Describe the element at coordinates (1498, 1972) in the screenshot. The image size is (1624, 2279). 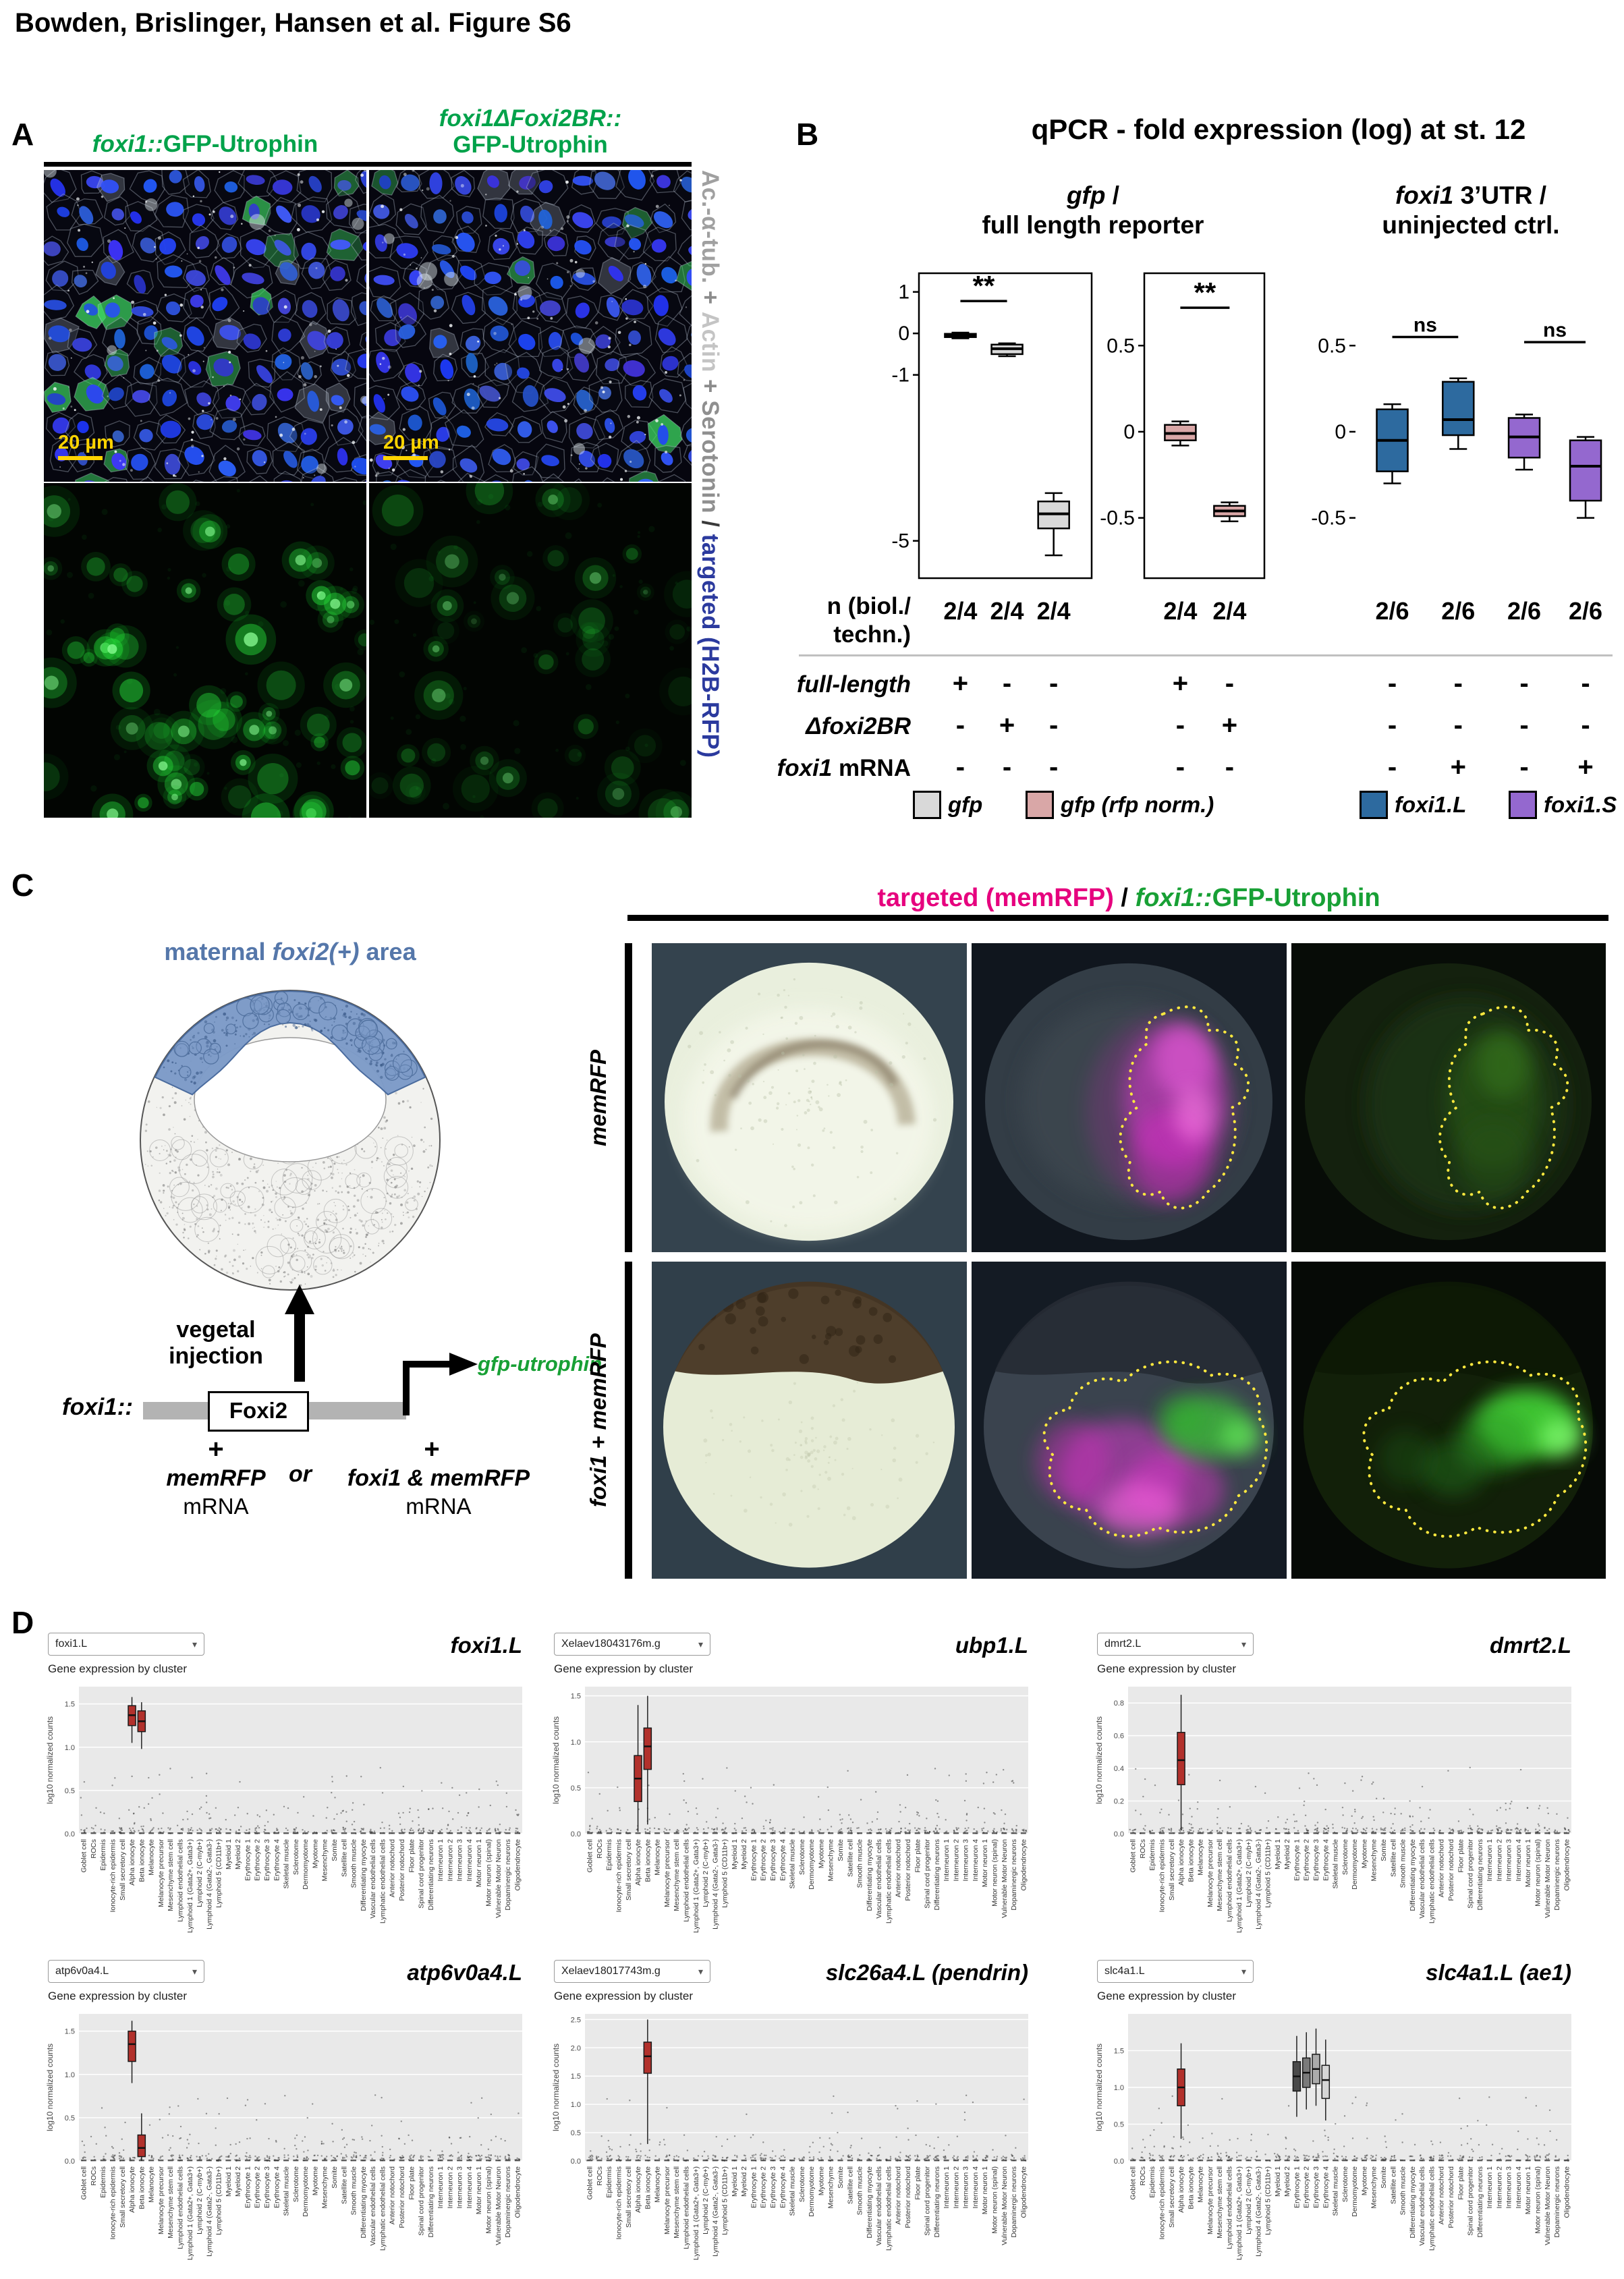
I see `gene-panel-title: slc4a1.L (ae1)` at that location.